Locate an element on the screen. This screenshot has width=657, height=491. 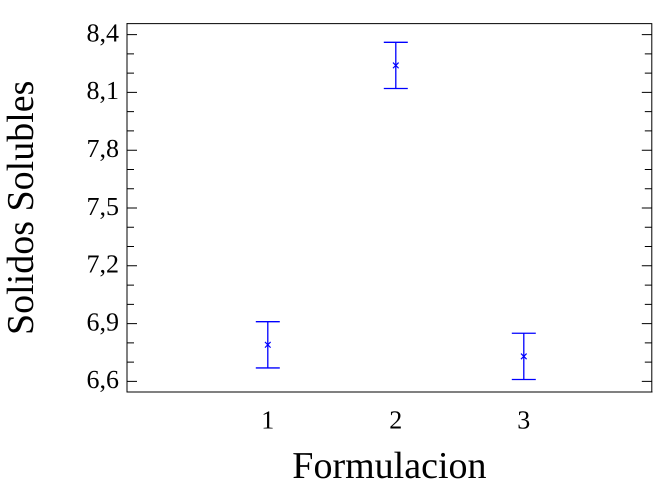
x-tick-label: 3 is located at coordinates (523, 419).